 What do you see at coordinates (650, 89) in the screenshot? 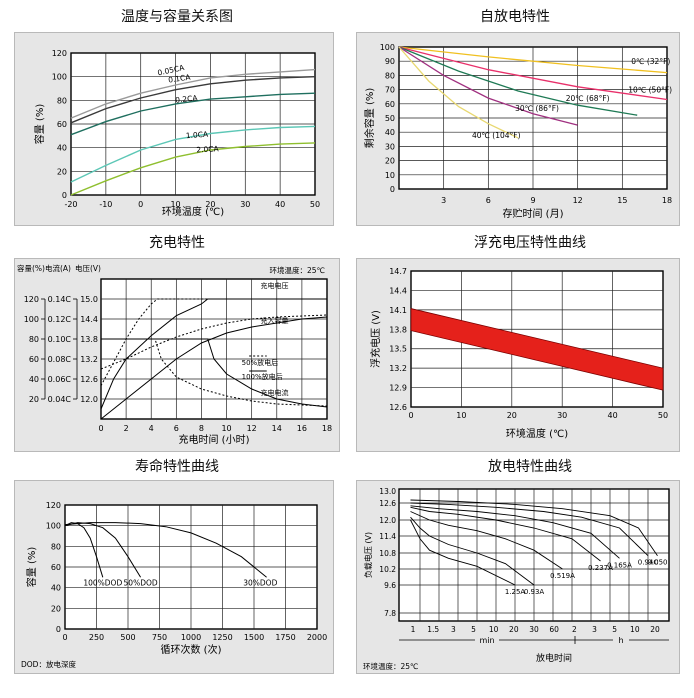
I see `series-label: 10℃ (50°F)` at bounding box center [650, 89].